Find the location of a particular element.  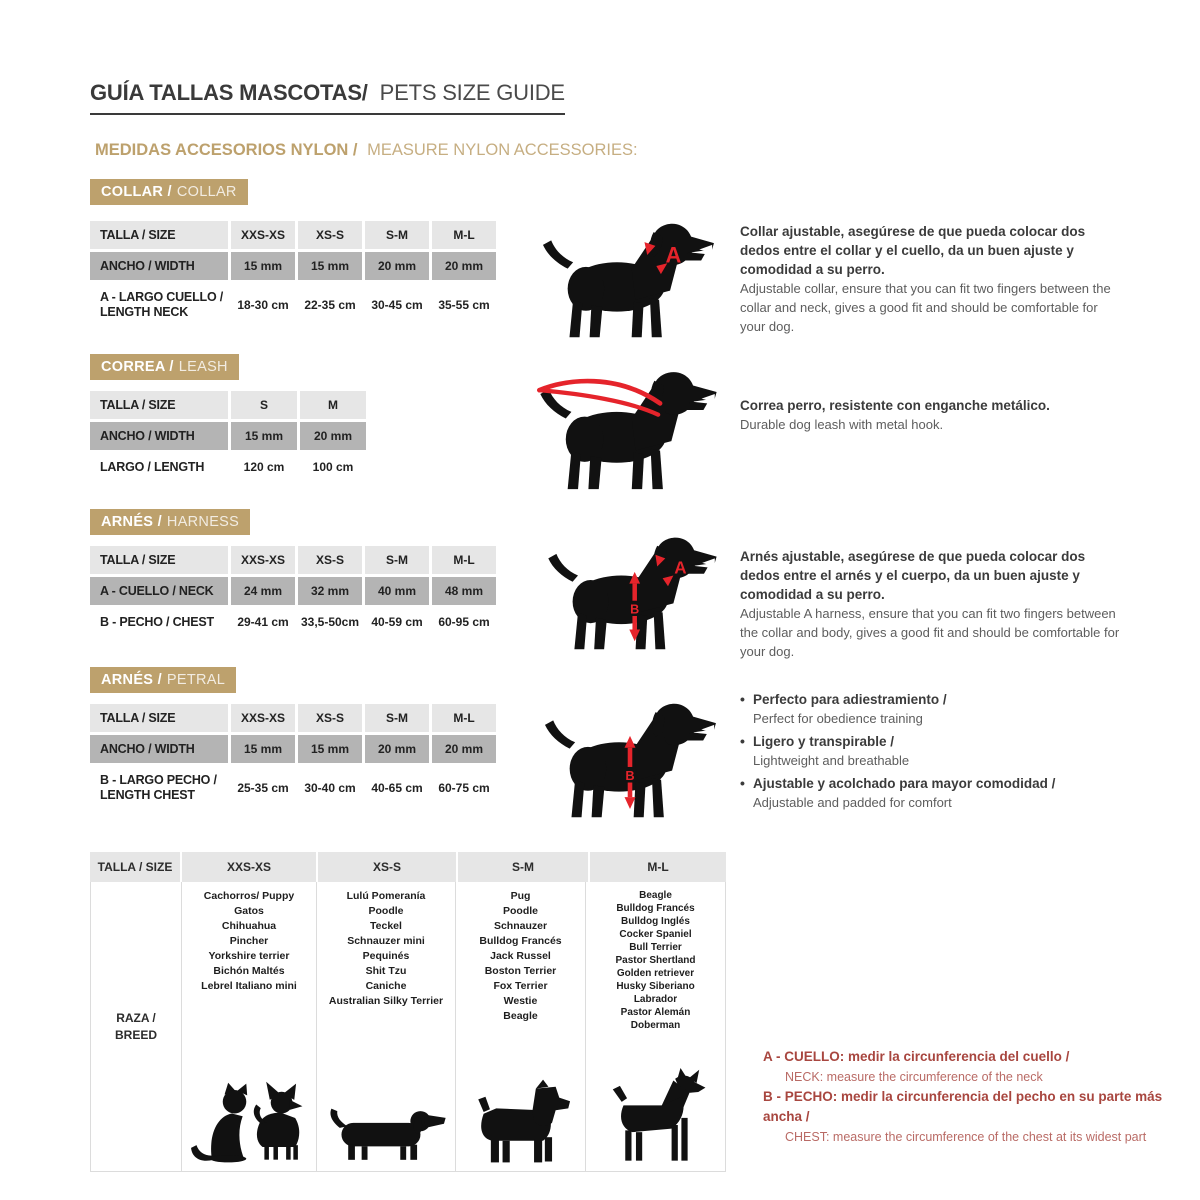

raza-breed-label: RAZA / BREED is located at coordinates (136, 1027).